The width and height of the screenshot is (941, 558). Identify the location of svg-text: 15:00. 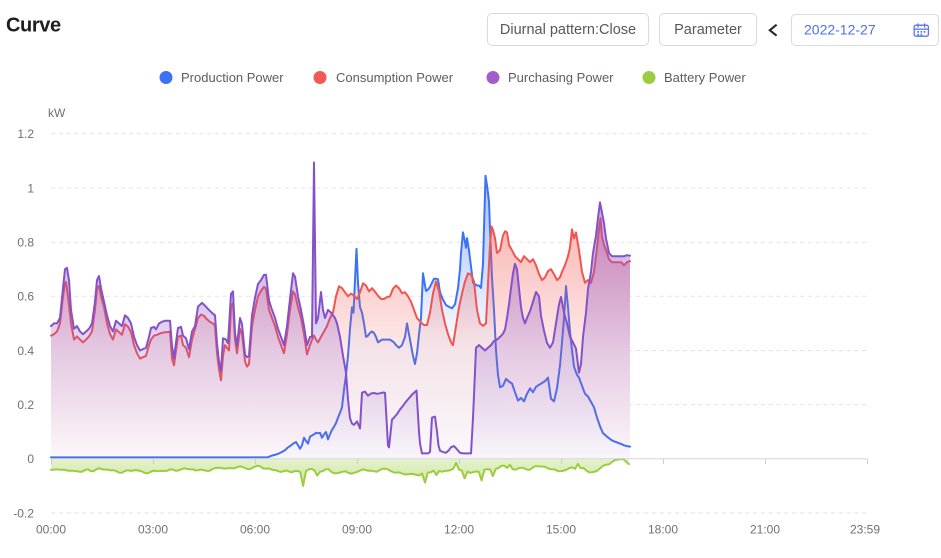
(561, 530).